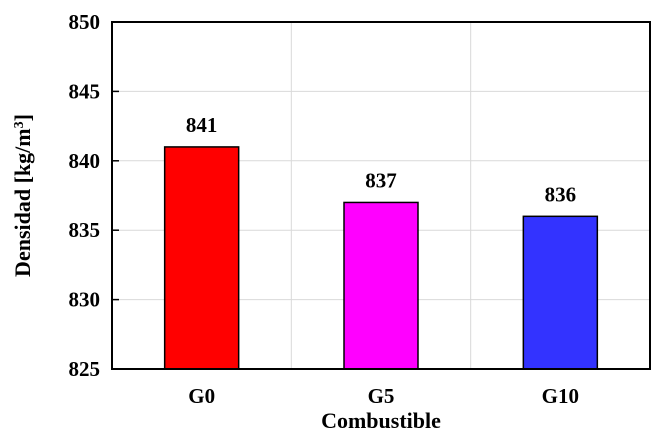 The height and width of the screenshot is (435, 657). What do you see at coordinates (381, 180) in the screenshot?
I see `data-label-g5: 837` at bounding box center [381, 180].